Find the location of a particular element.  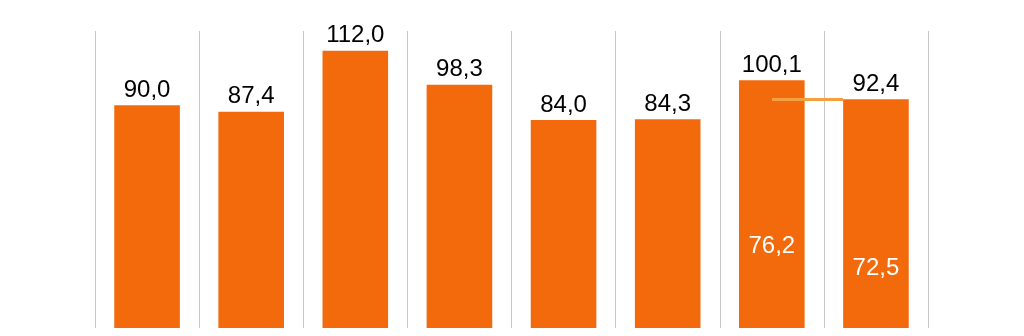

data-label: 92,4 is located at coordinates (876, 82).